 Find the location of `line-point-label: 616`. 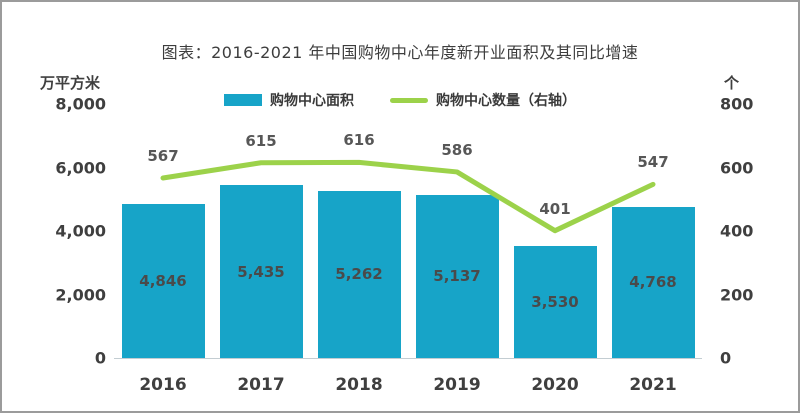

line-point-label: 616 is located at coordinates (359, 140).